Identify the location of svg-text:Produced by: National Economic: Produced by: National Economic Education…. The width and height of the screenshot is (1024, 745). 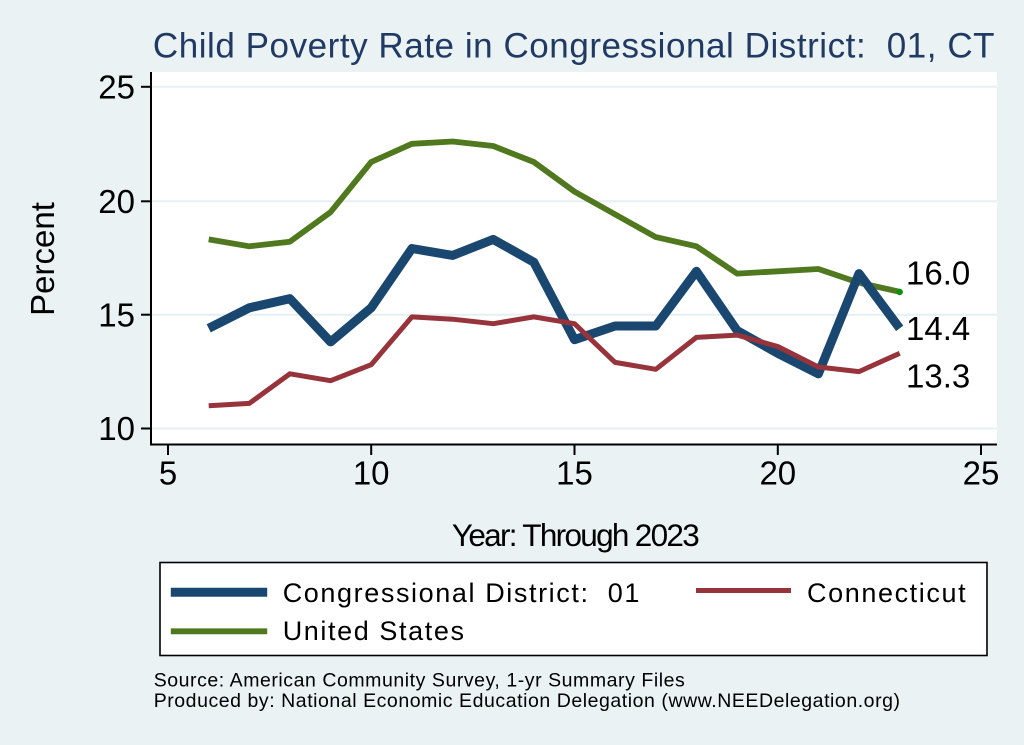
(527, 701).